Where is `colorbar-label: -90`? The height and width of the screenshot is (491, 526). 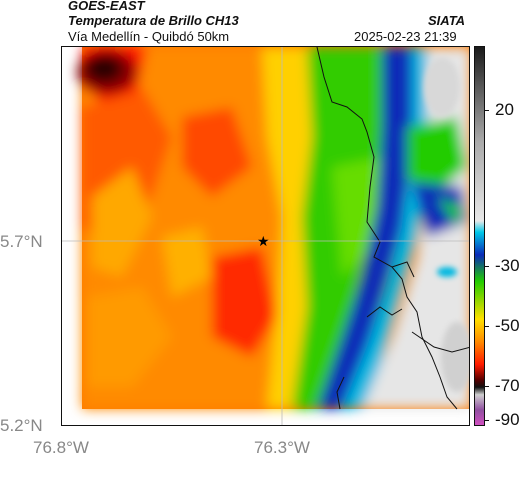
colorbar-label: -90 is located at coordinates (507, 419).